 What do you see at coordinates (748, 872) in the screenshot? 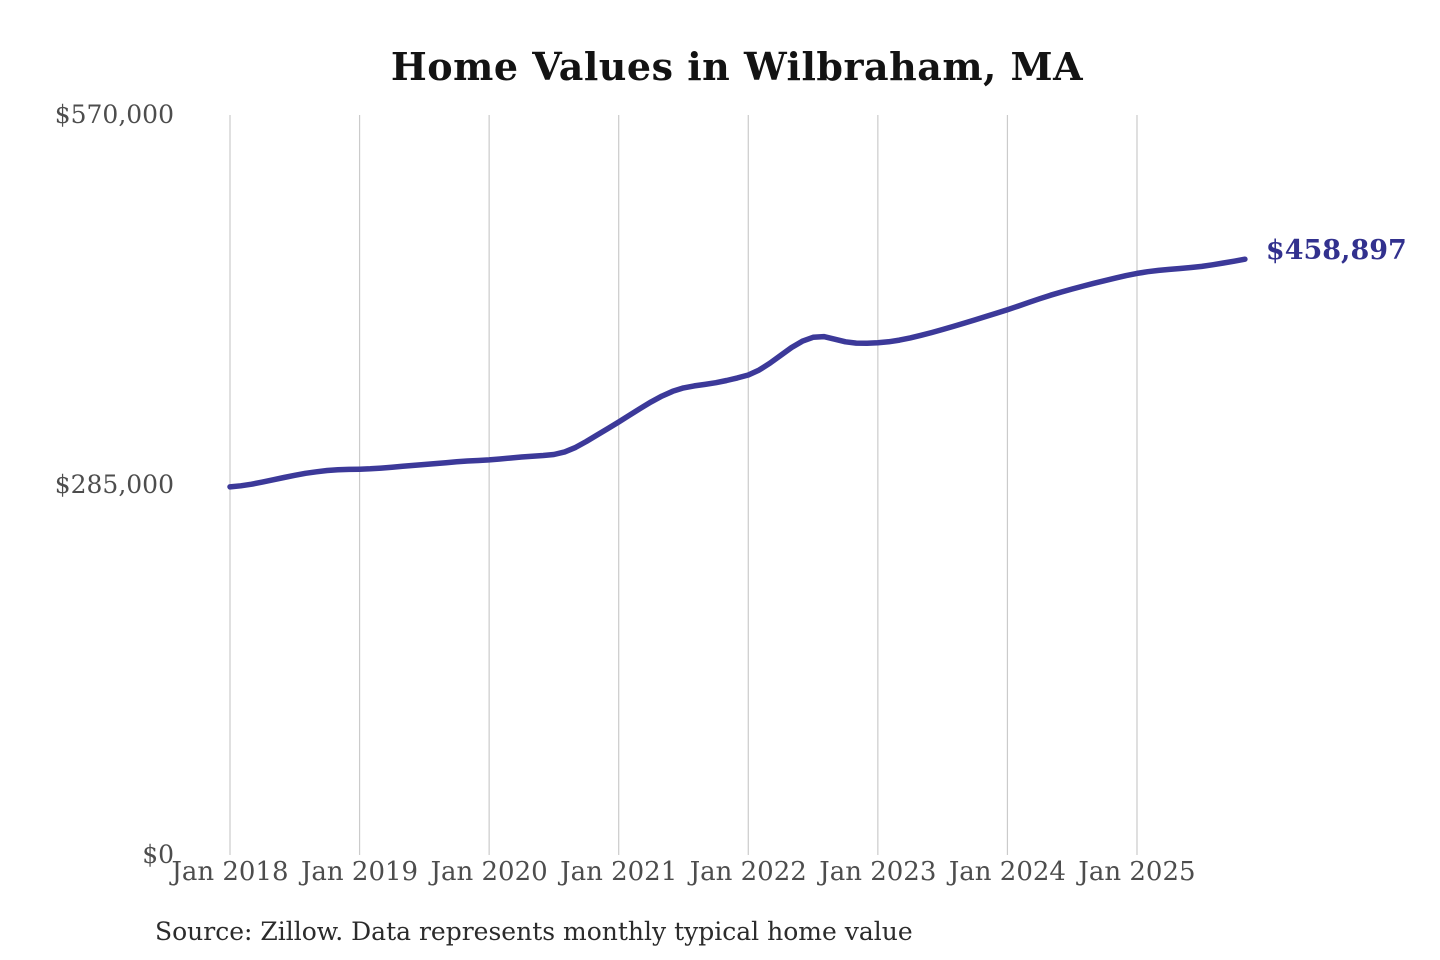
I see `x-axis-tick-jan-2022: Jan 2022` at bounding box center [748, 872].